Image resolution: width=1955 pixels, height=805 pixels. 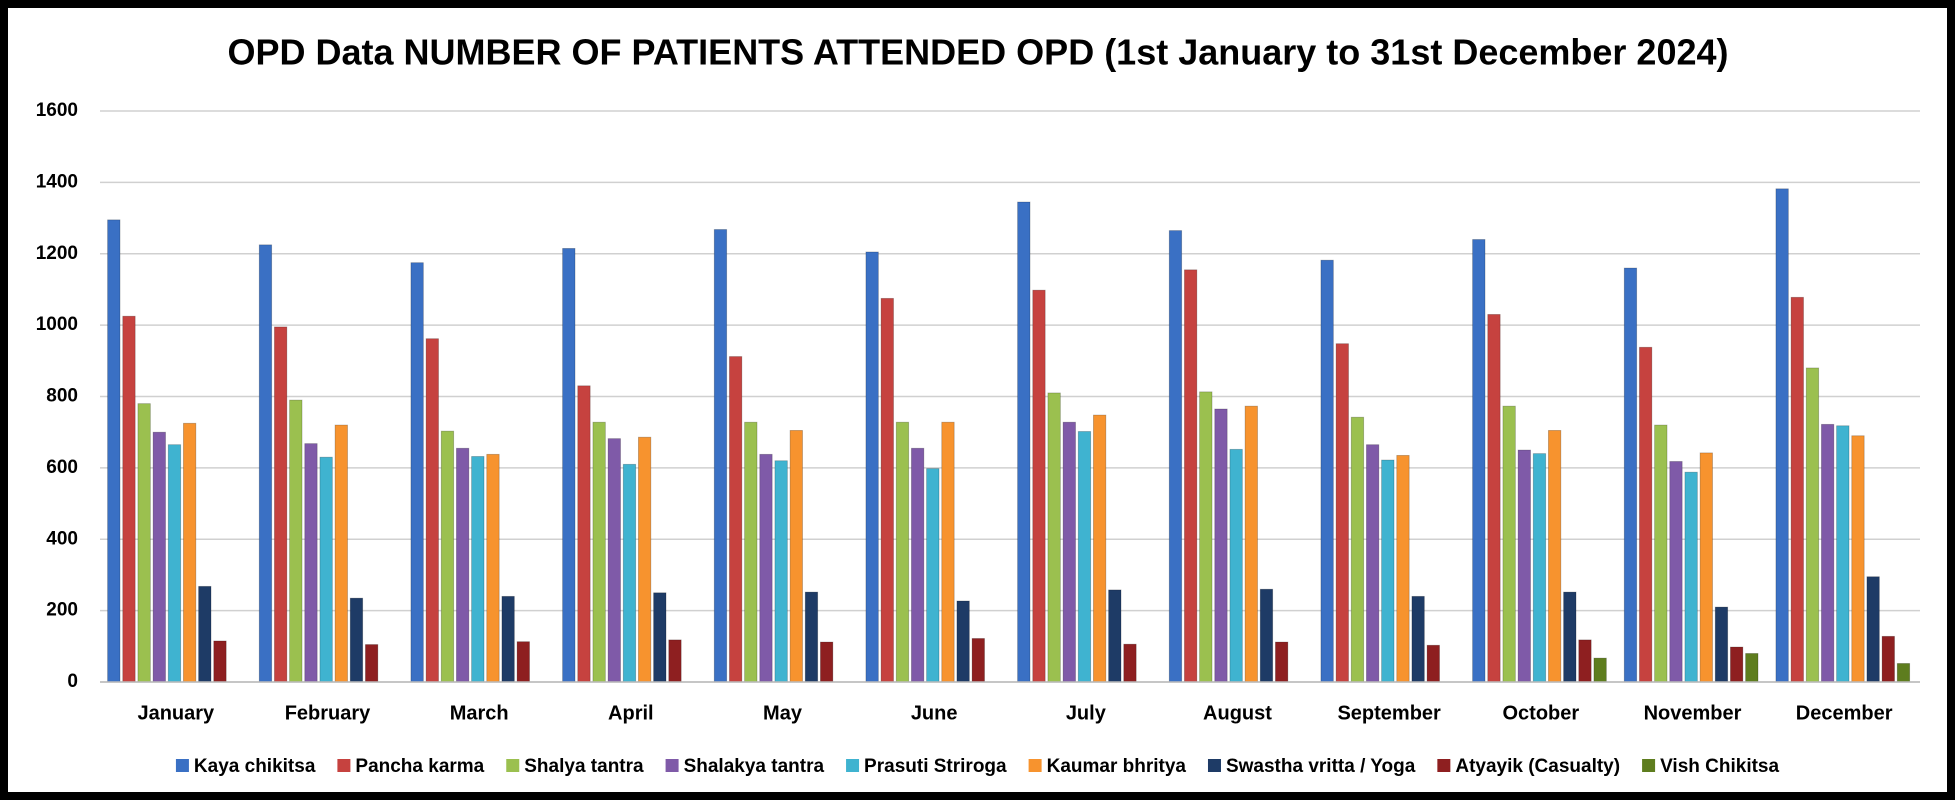 What do you see at coordinates (1844, 713) in the screenshot?
I see `x-tick-label: December` at bounding box center [1844, 713].